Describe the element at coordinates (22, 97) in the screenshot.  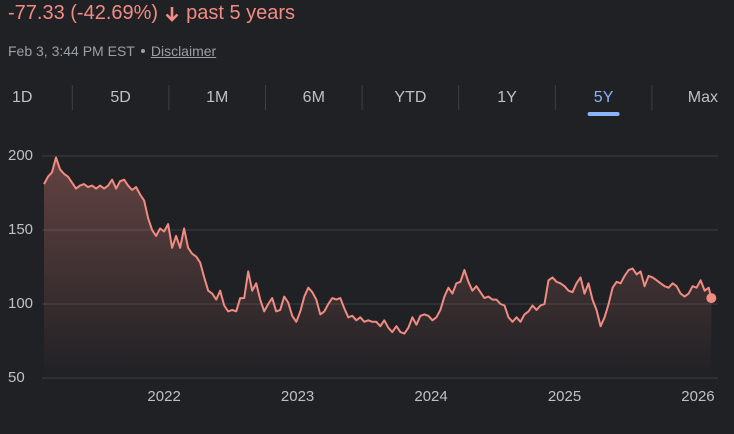
I see `range-tab: 1D` at that location.